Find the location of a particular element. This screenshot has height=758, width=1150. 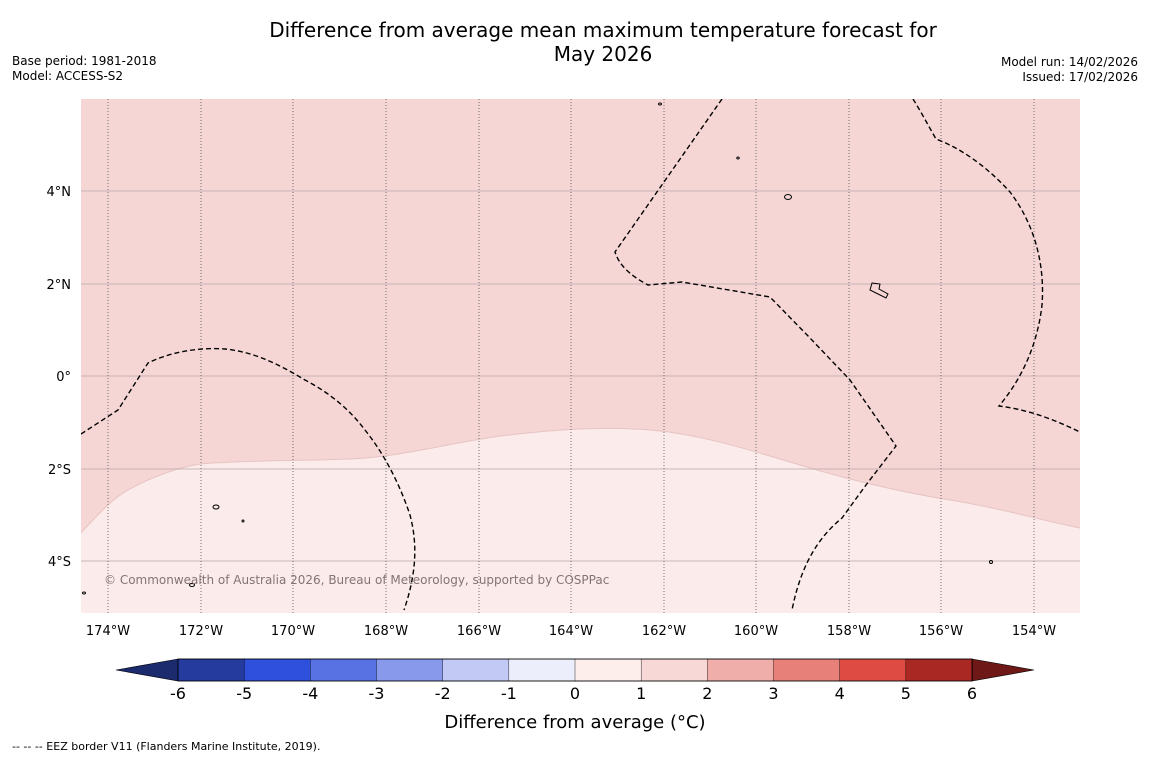

lat-tick: 0° is located at coordinates (63, 377).